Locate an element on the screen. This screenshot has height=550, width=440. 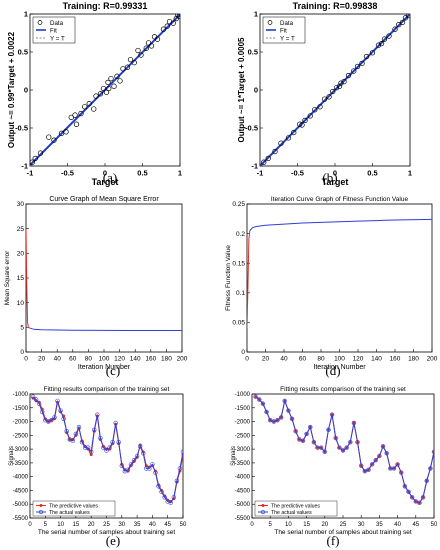
caption-b: (b) is located at coordinates (329, 177).